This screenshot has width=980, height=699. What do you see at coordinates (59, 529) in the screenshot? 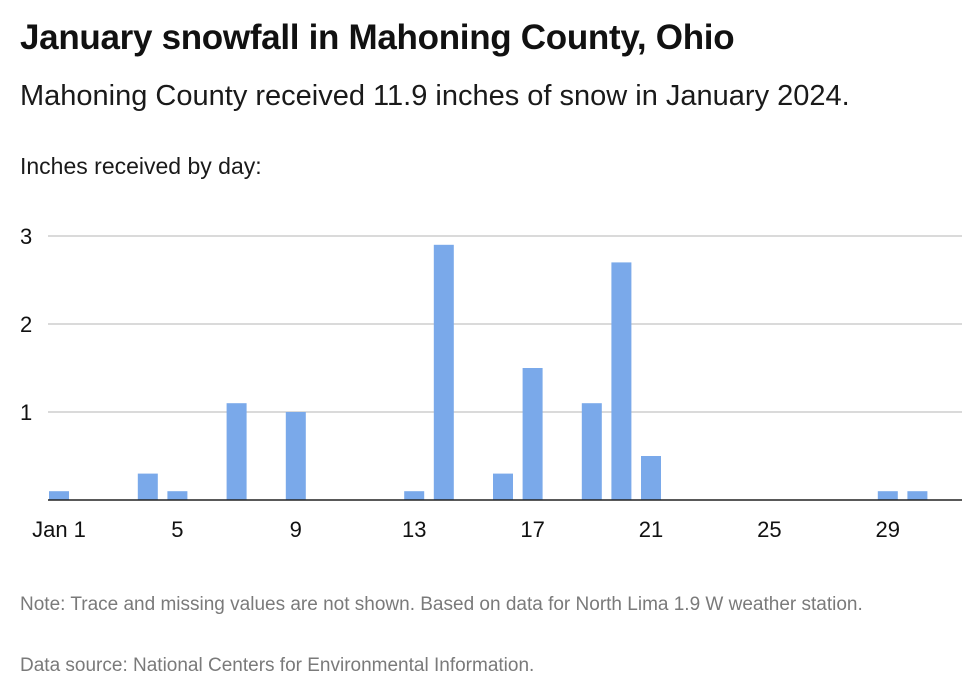
I see `x-tick-label: Jan 1` at bounding box center [59, 529].